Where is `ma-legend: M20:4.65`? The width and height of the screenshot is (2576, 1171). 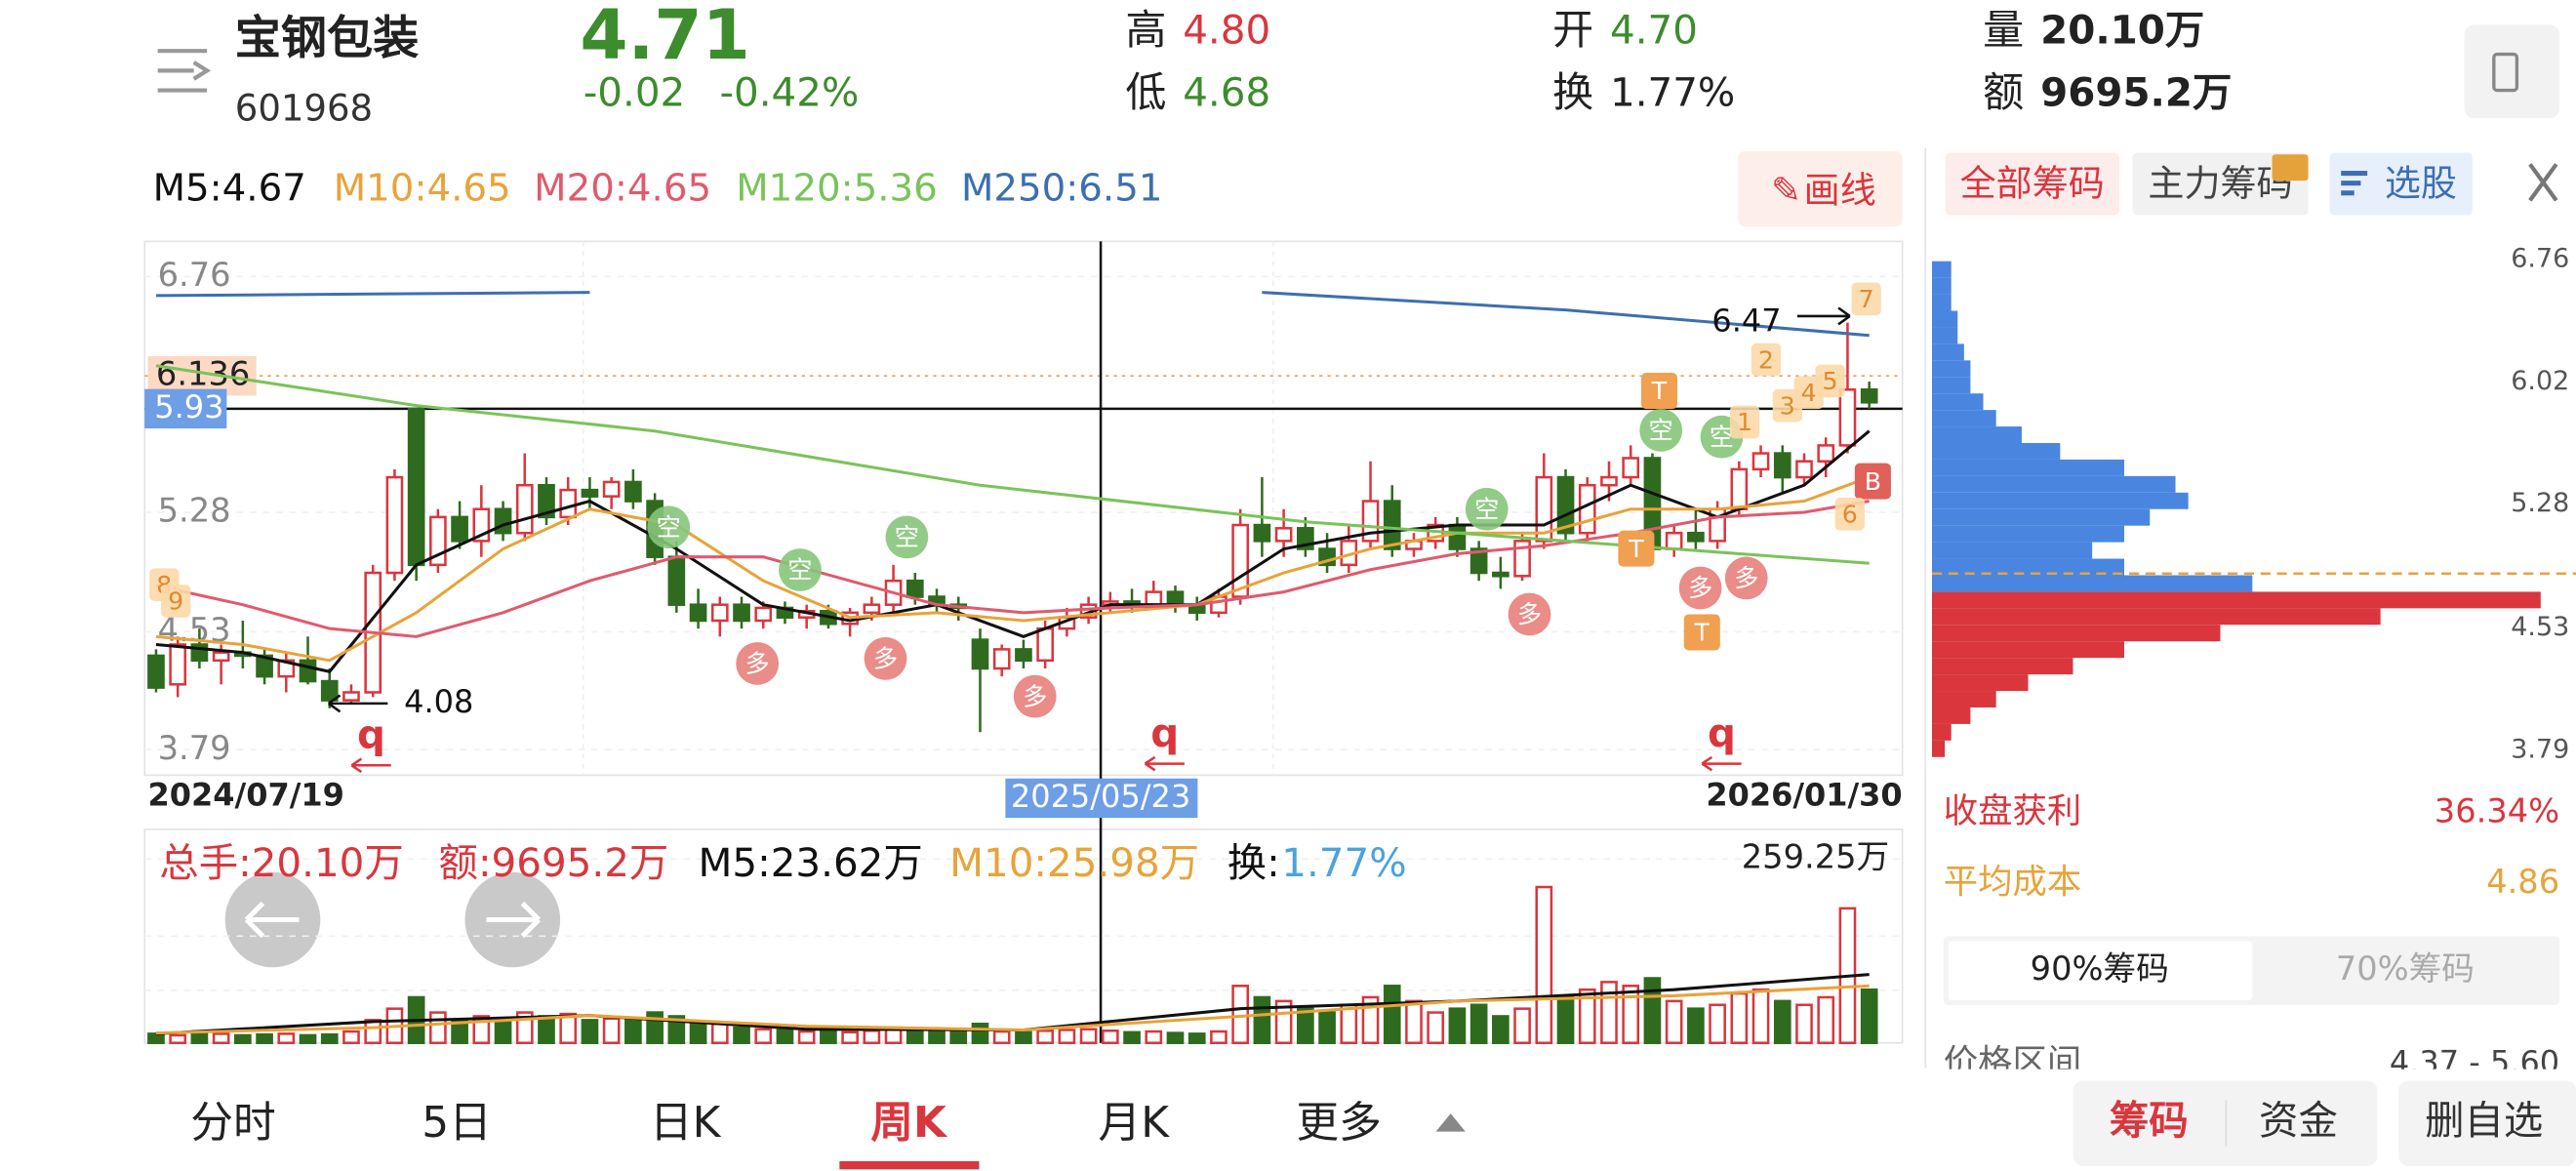
ma-legend: M20:4.65 is located at coordinates (622, 189).